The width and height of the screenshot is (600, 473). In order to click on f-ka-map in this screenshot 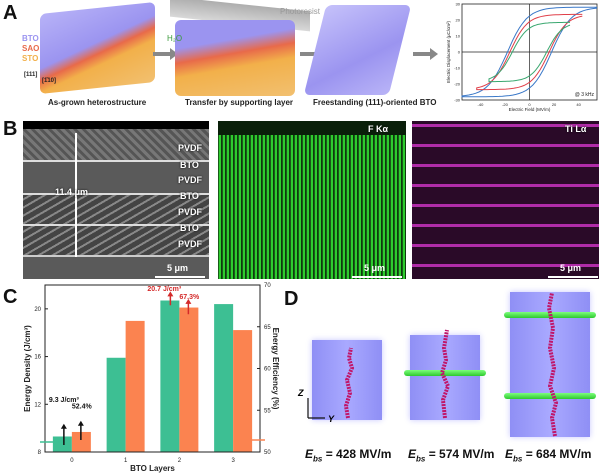, I will do `click(312, 200)`.